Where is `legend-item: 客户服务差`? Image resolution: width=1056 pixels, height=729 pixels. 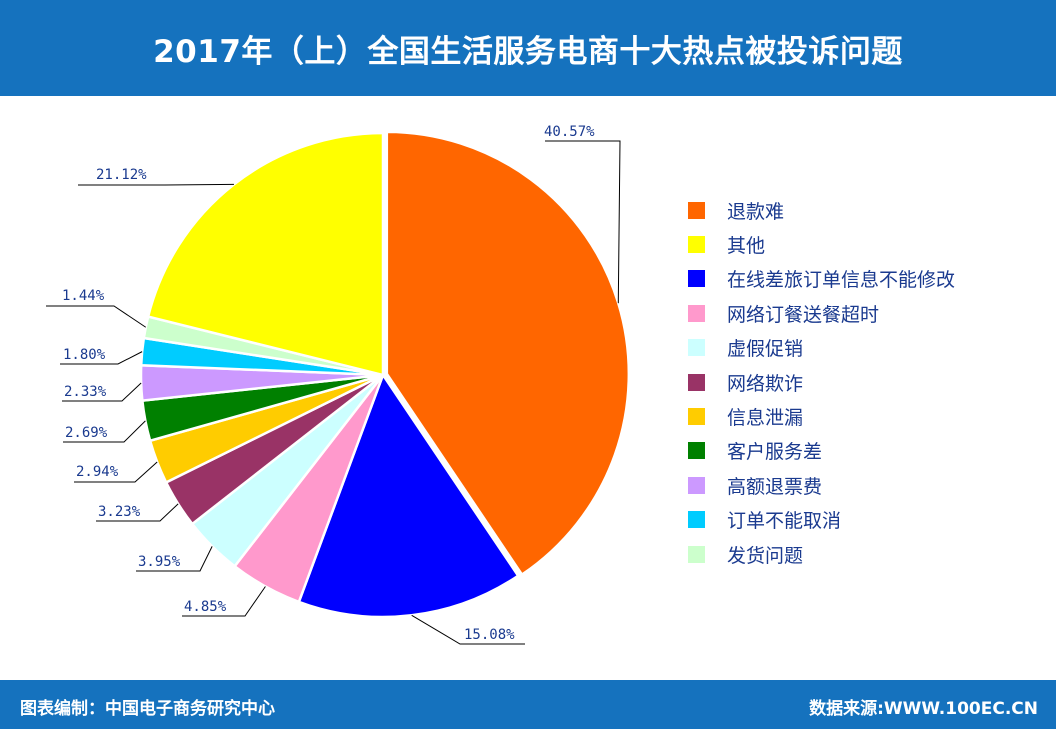 legend-item: 客户服务差 is located at coordinates (821, 451).